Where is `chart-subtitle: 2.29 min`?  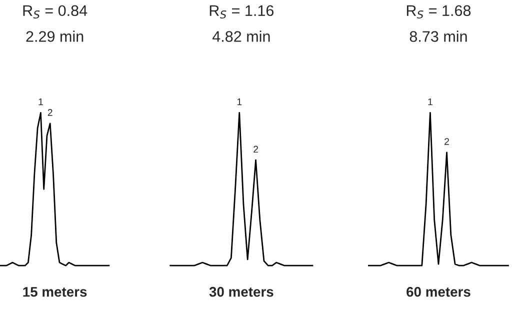 chart-subtitle: 2.29 min is located at coordinates (55, 36).